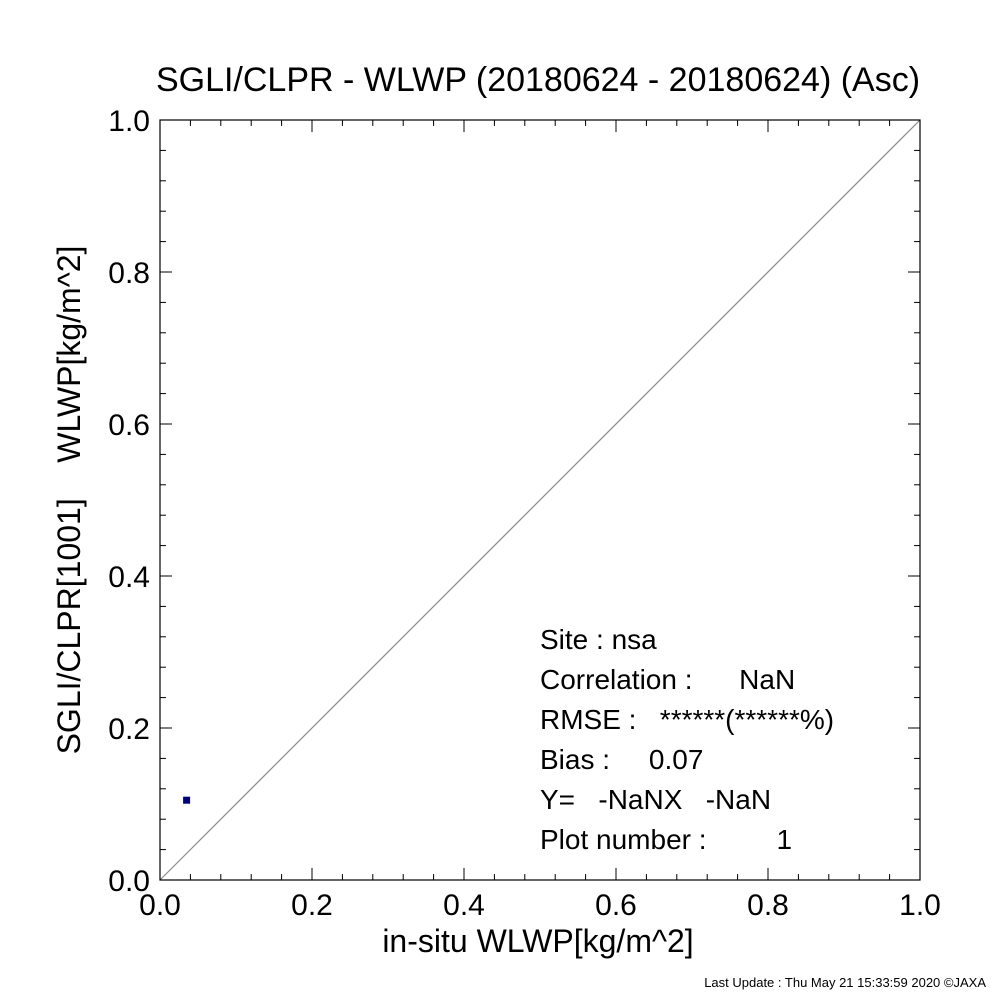 This screenshot has height=1000, width=1000. What do you see at coordinates (129, 273) in the screenshot?
I see `y-tick-label: 0.8` at bounding box center [129, 273].